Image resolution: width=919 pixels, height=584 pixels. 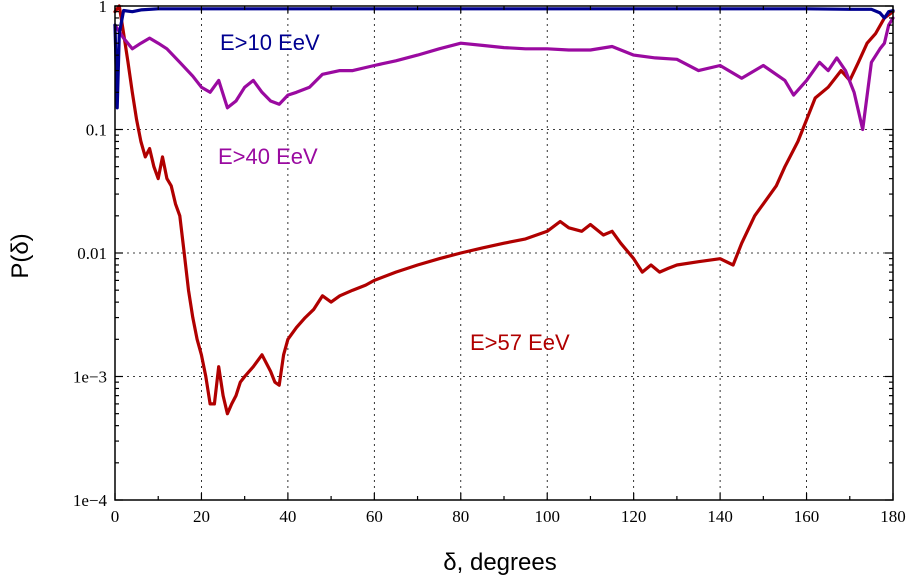 What do you see at coordinates (374, 516) in the screenshot?
I see `x-tick-label: 60` at bounding box center [374, 516].